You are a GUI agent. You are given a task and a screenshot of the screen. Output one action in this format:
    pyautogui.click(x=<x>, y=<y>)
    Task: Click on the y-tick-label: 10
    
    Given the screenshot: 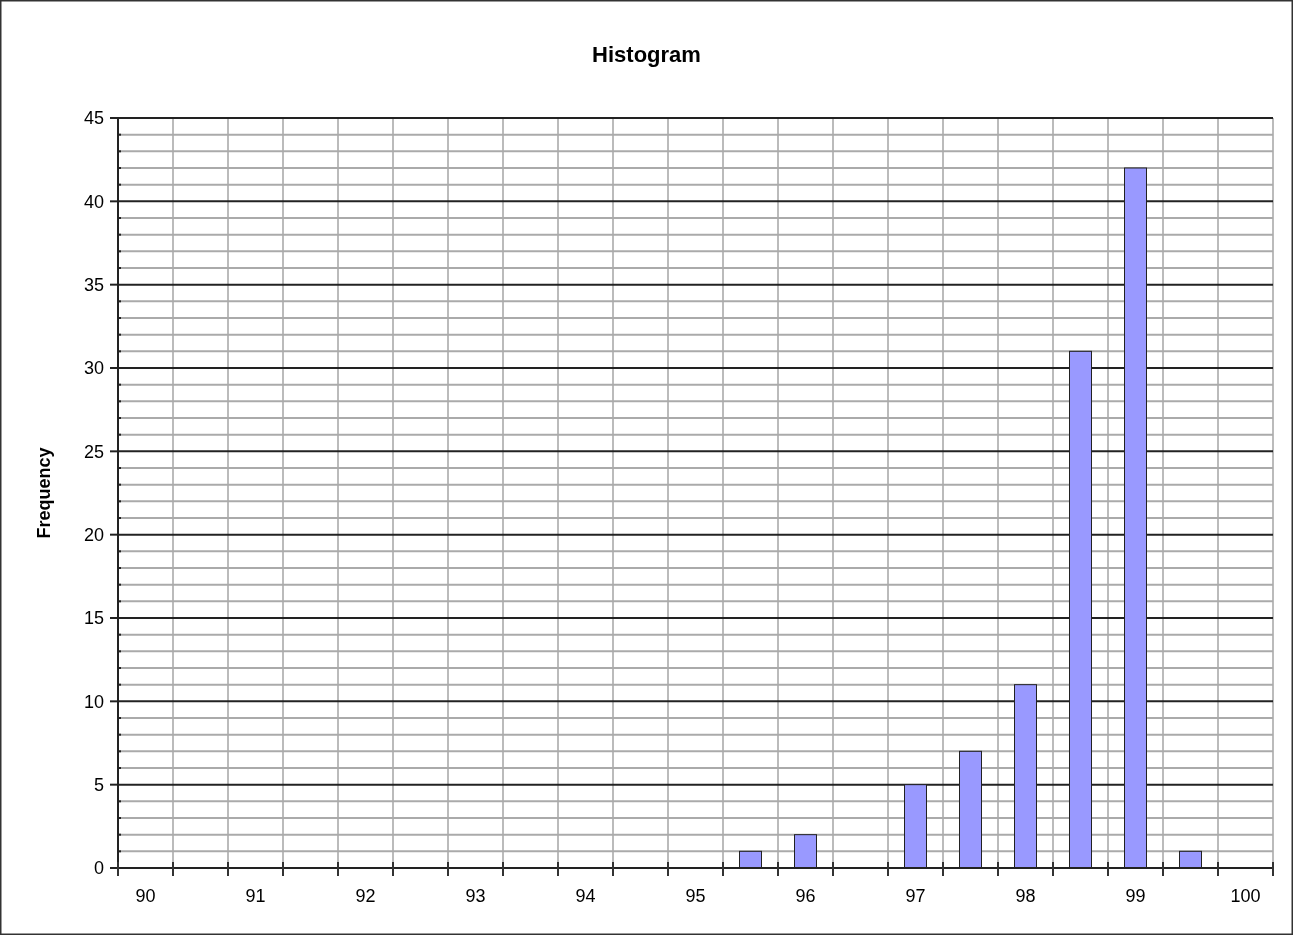 What is the action you would take?
    pyautogui.click(x=93, y=701)
    